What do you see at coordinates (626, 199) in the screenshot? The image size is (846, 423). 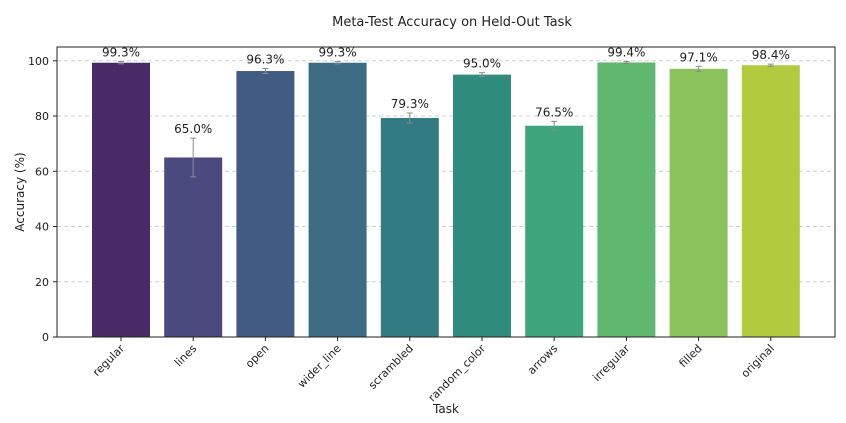 I see `bar-irregular` at bounding box center [626, 199].